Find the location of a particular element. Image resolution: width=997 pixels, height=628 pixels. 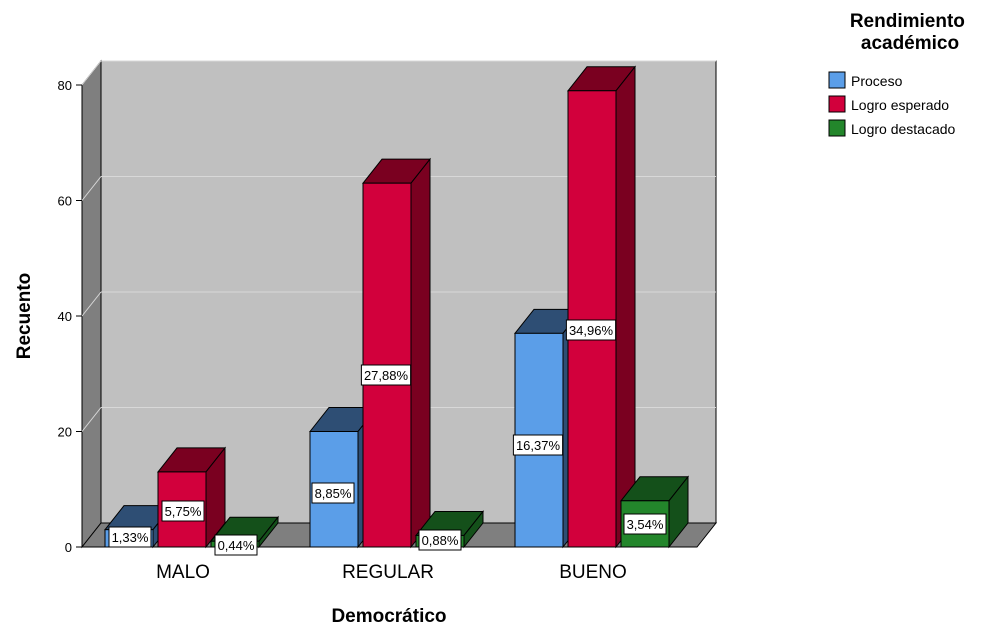

legend-title-line-1: Rendimiento is located at coordinates (907, 21).